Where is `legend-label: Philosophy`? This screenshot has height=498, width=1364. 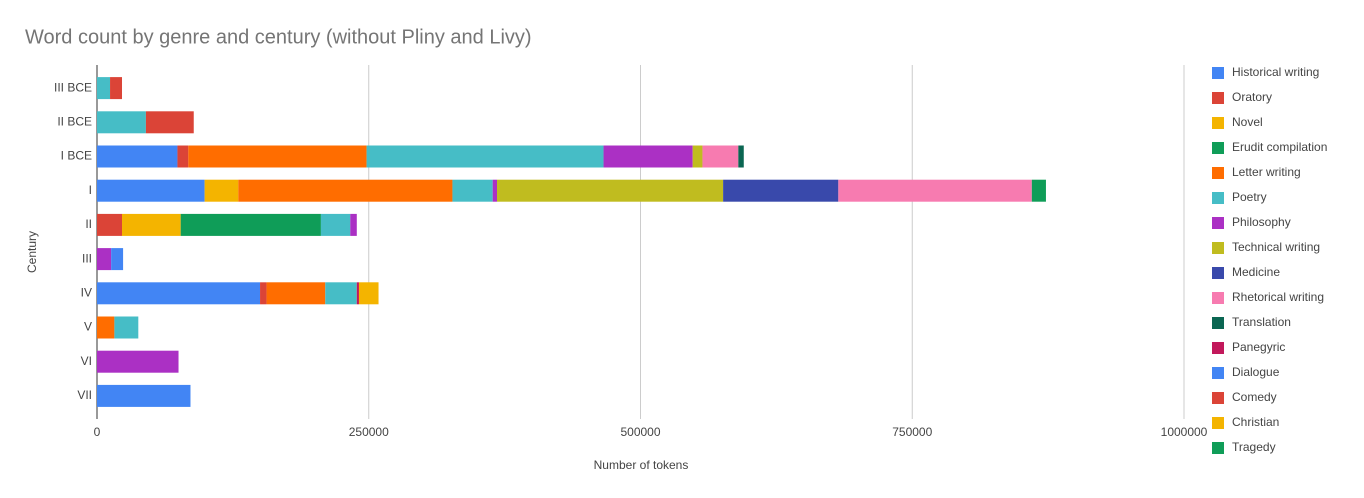 legend-label: Philosophy is located at coordinates (1261, 222).